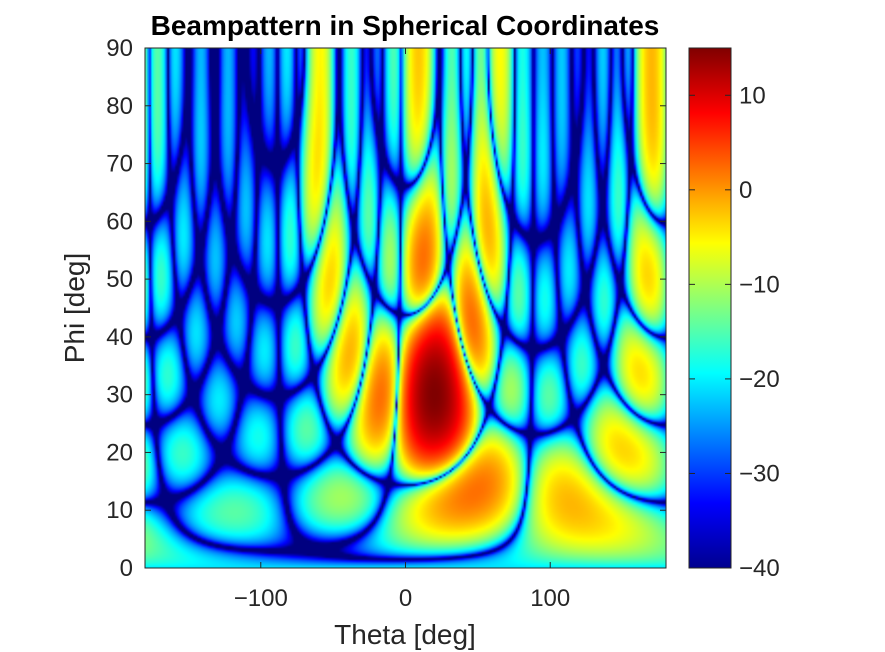 The image size is (885, 652). Describe the element at coordinates (119, 452) in the screenshot. I see `y-tick-label: 20` at that location.